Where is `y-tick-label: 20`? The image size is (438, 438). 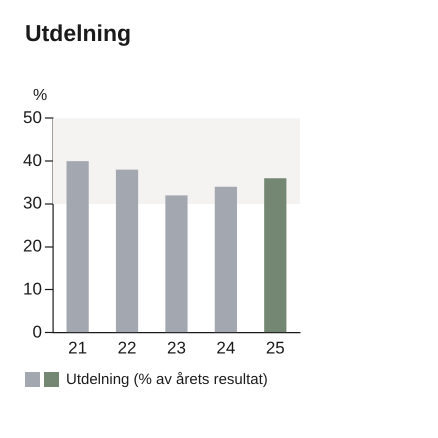
y-tick-label: 20 is located at coordinates (32, 246).